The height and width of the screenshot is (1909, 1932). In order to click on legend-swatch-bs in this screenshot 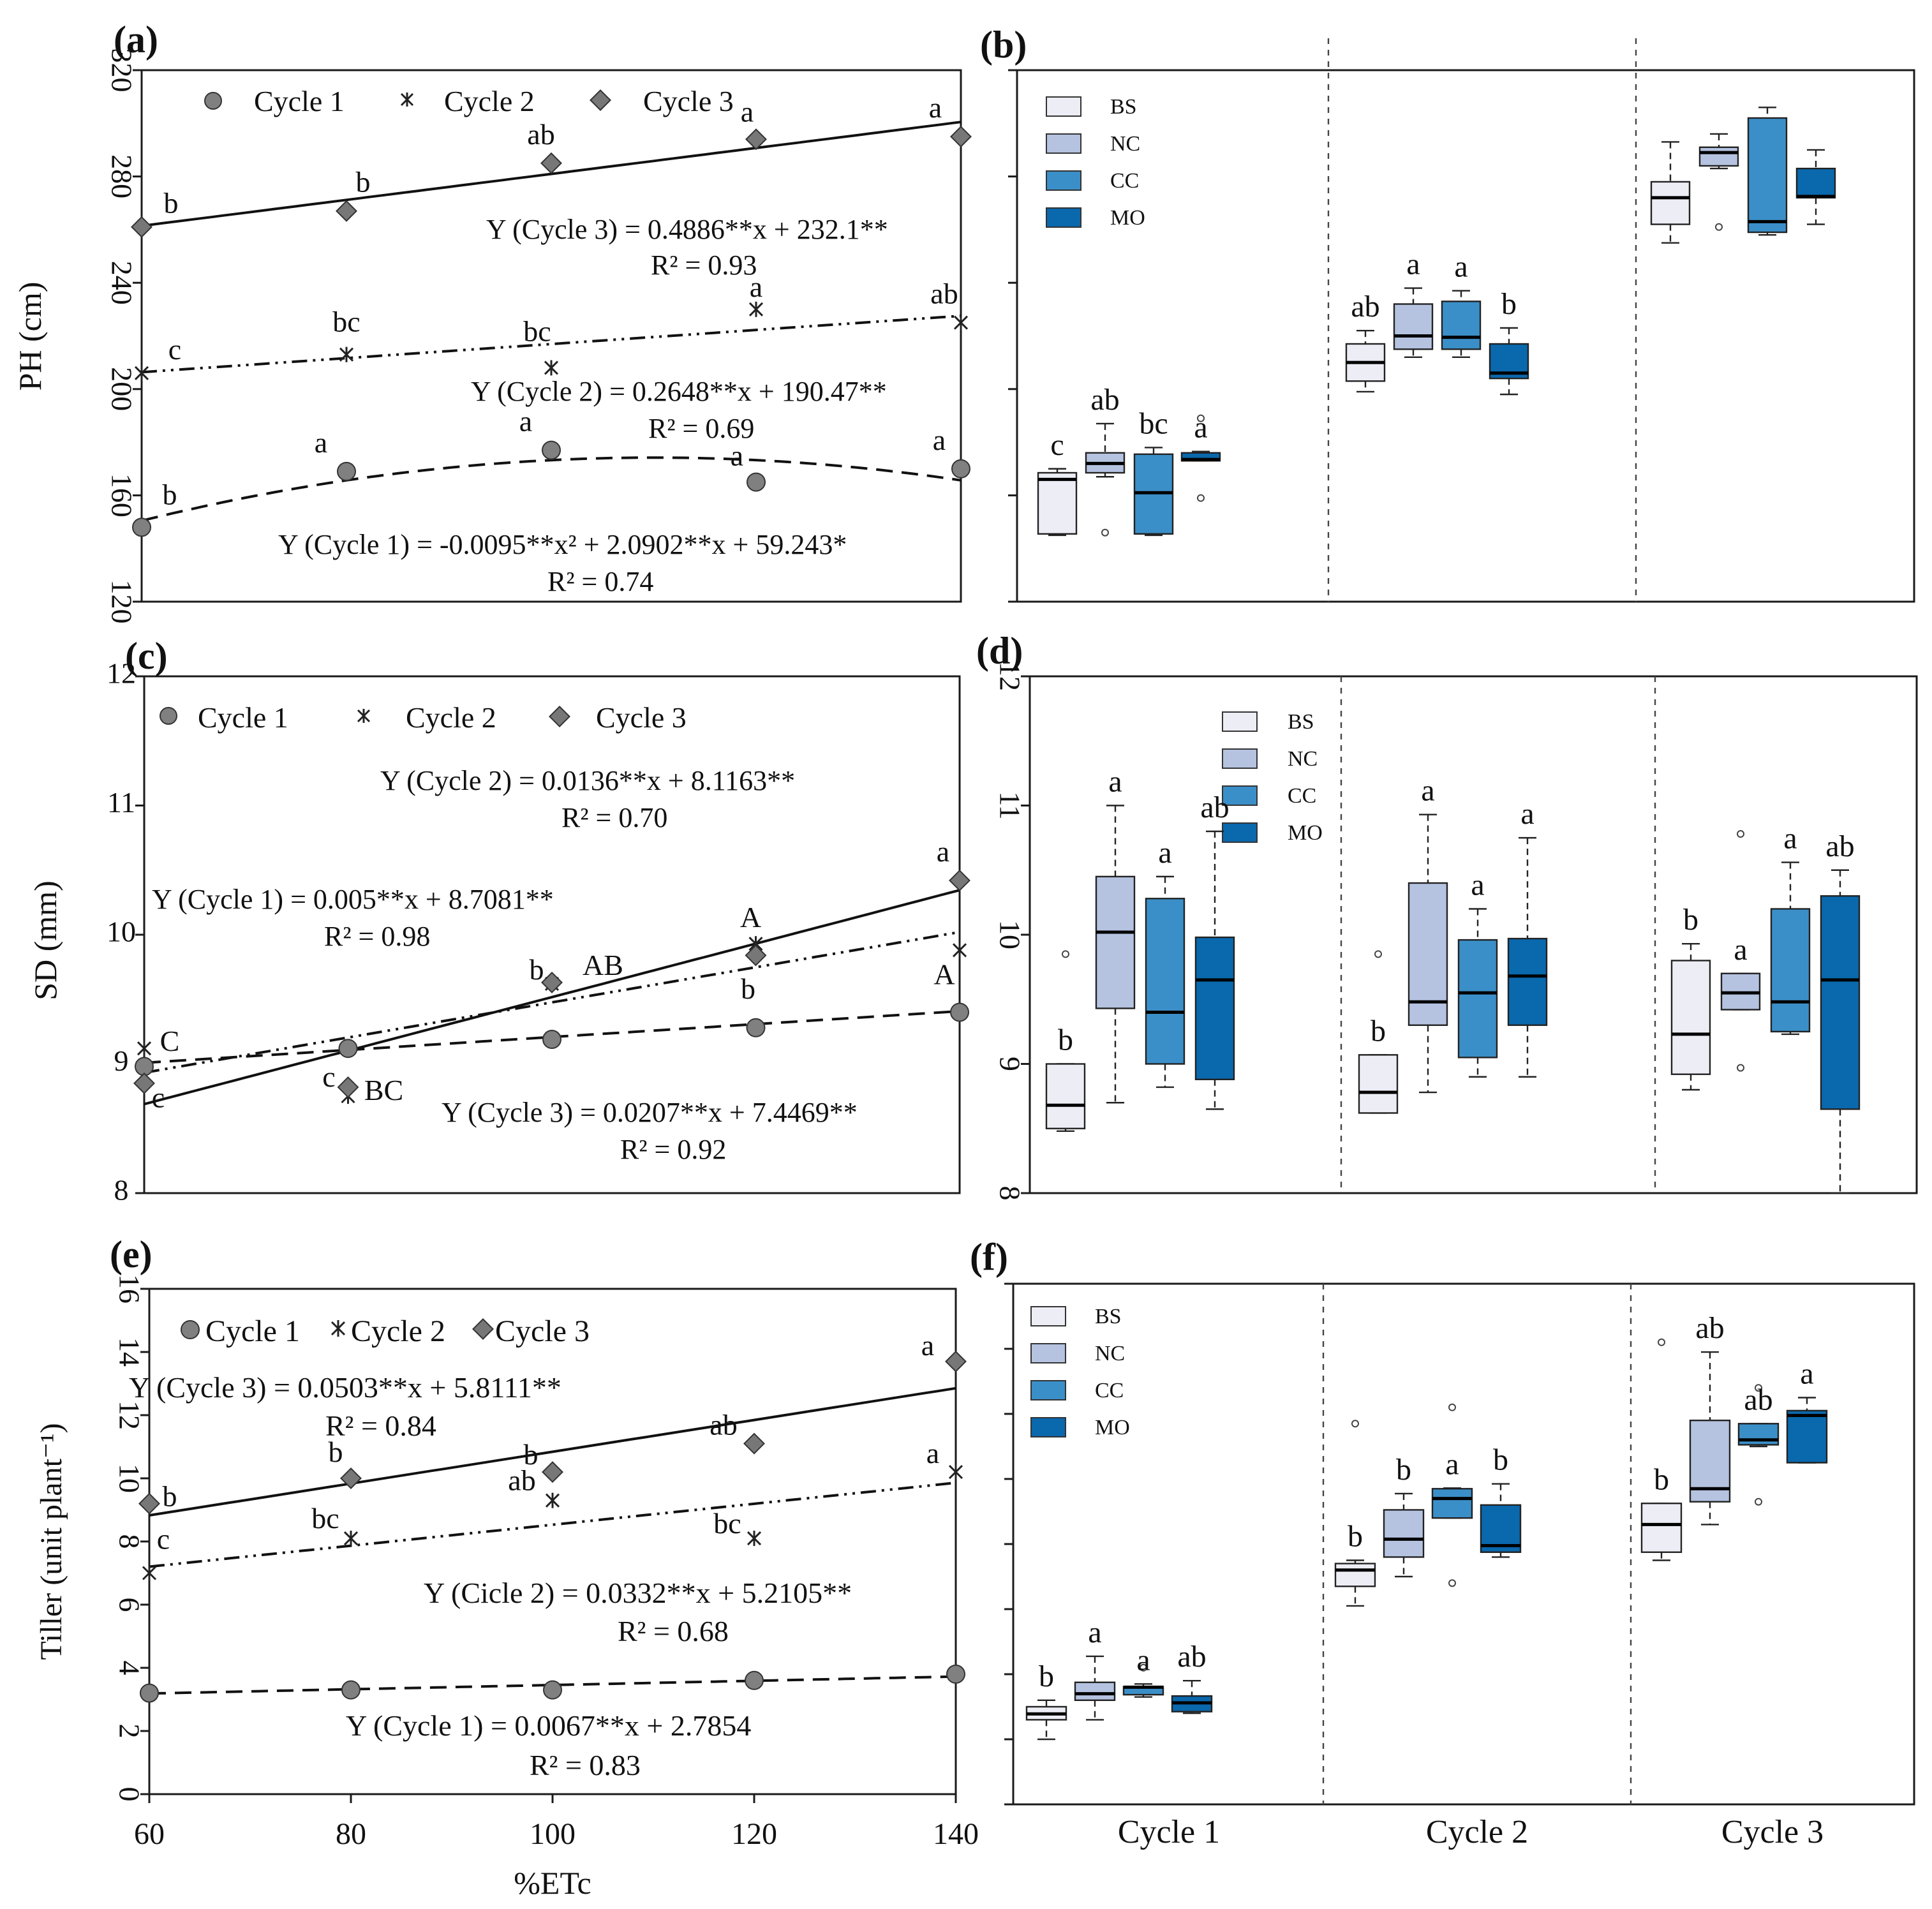, I will do `click(1240, 721)`.